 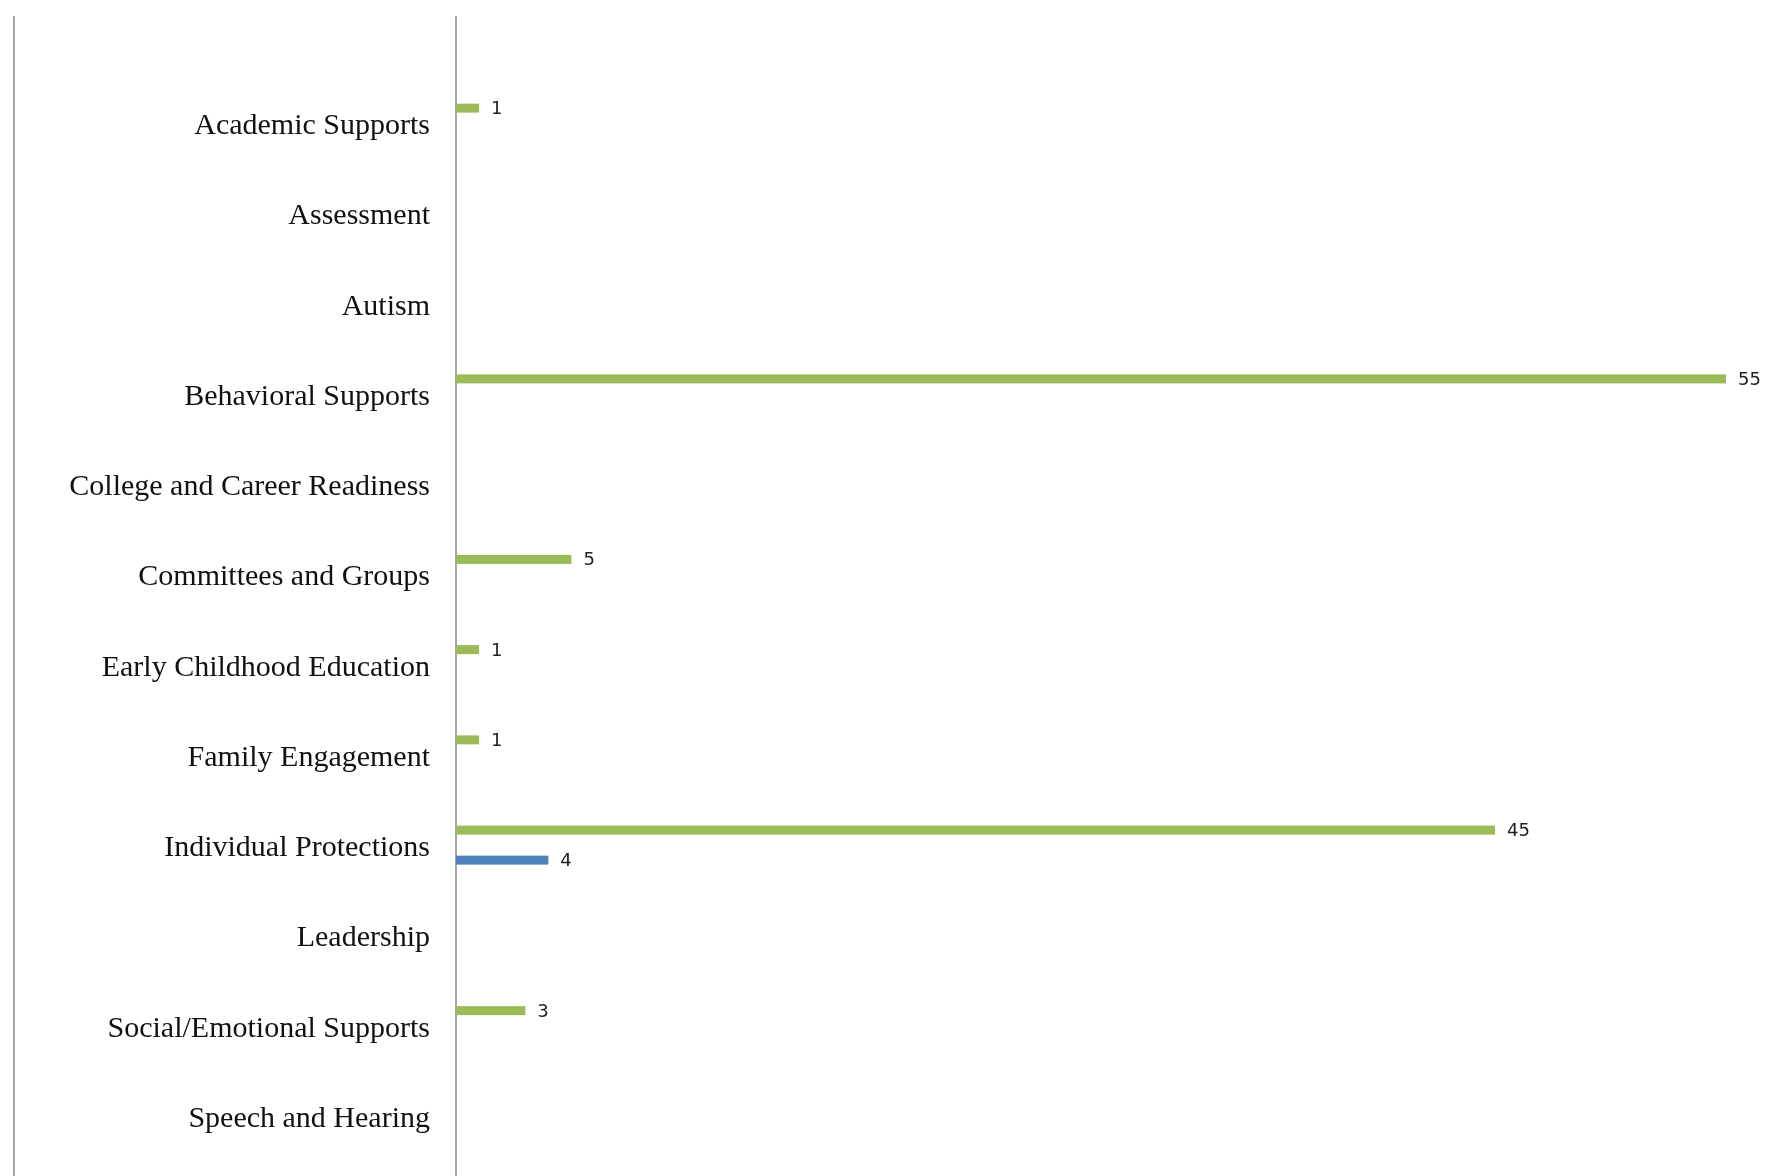 What do you see at coordinates (265, 665) in the screenshot?
I see `y-tick-label: Early Childhood Education` at bounding box center [265, 665].